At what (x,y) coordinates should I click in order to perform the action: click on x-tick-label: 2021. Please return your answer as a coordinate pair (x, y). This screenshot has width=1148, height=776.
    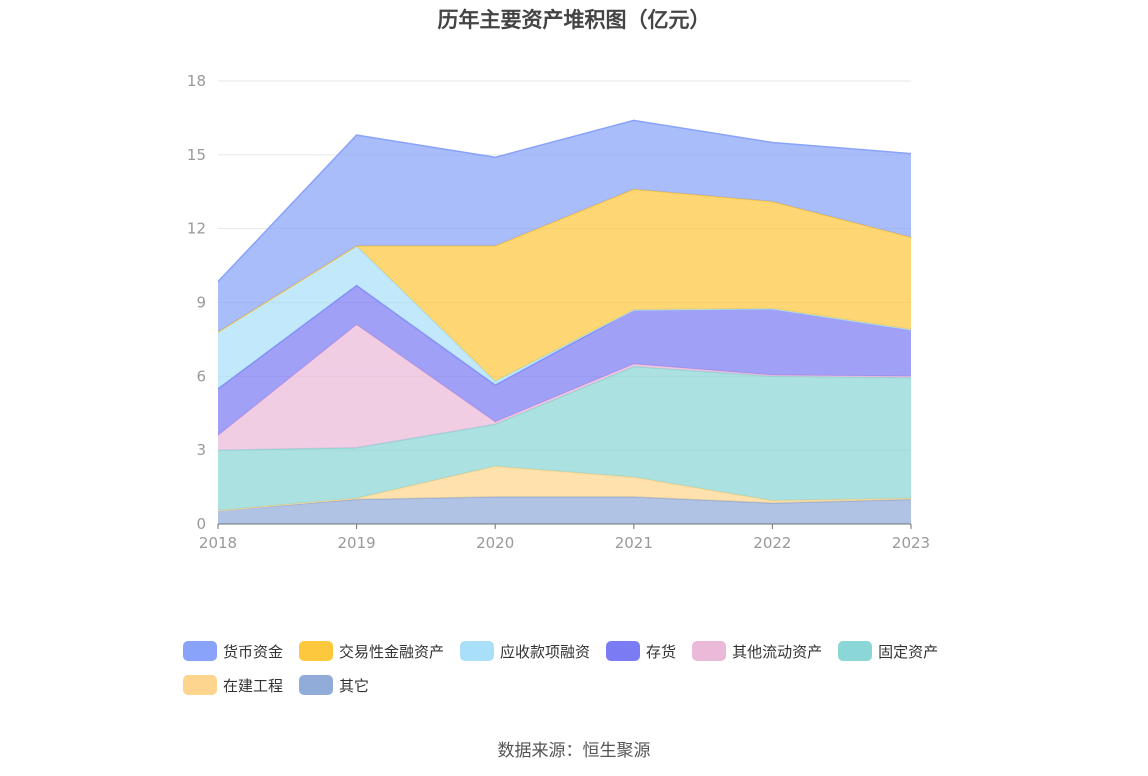
    Looking at the image, I should click on (634, 543).